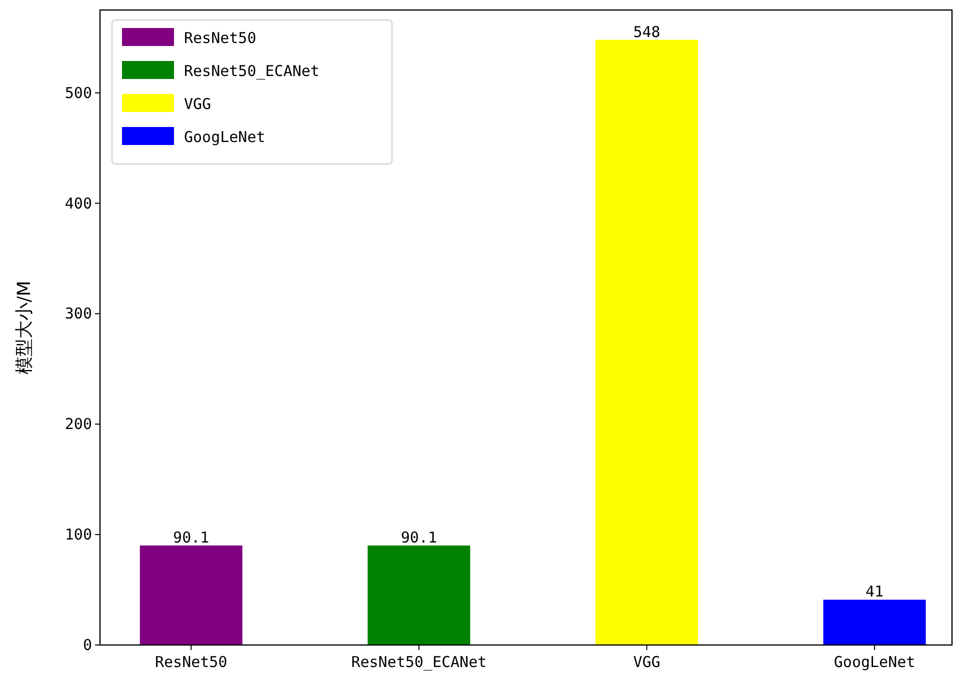  What do you see at coordinates (419, 662) in the screenshot?
I see `x-tick-label: ResNet50_ECANet` at bounding box center [419, 662].